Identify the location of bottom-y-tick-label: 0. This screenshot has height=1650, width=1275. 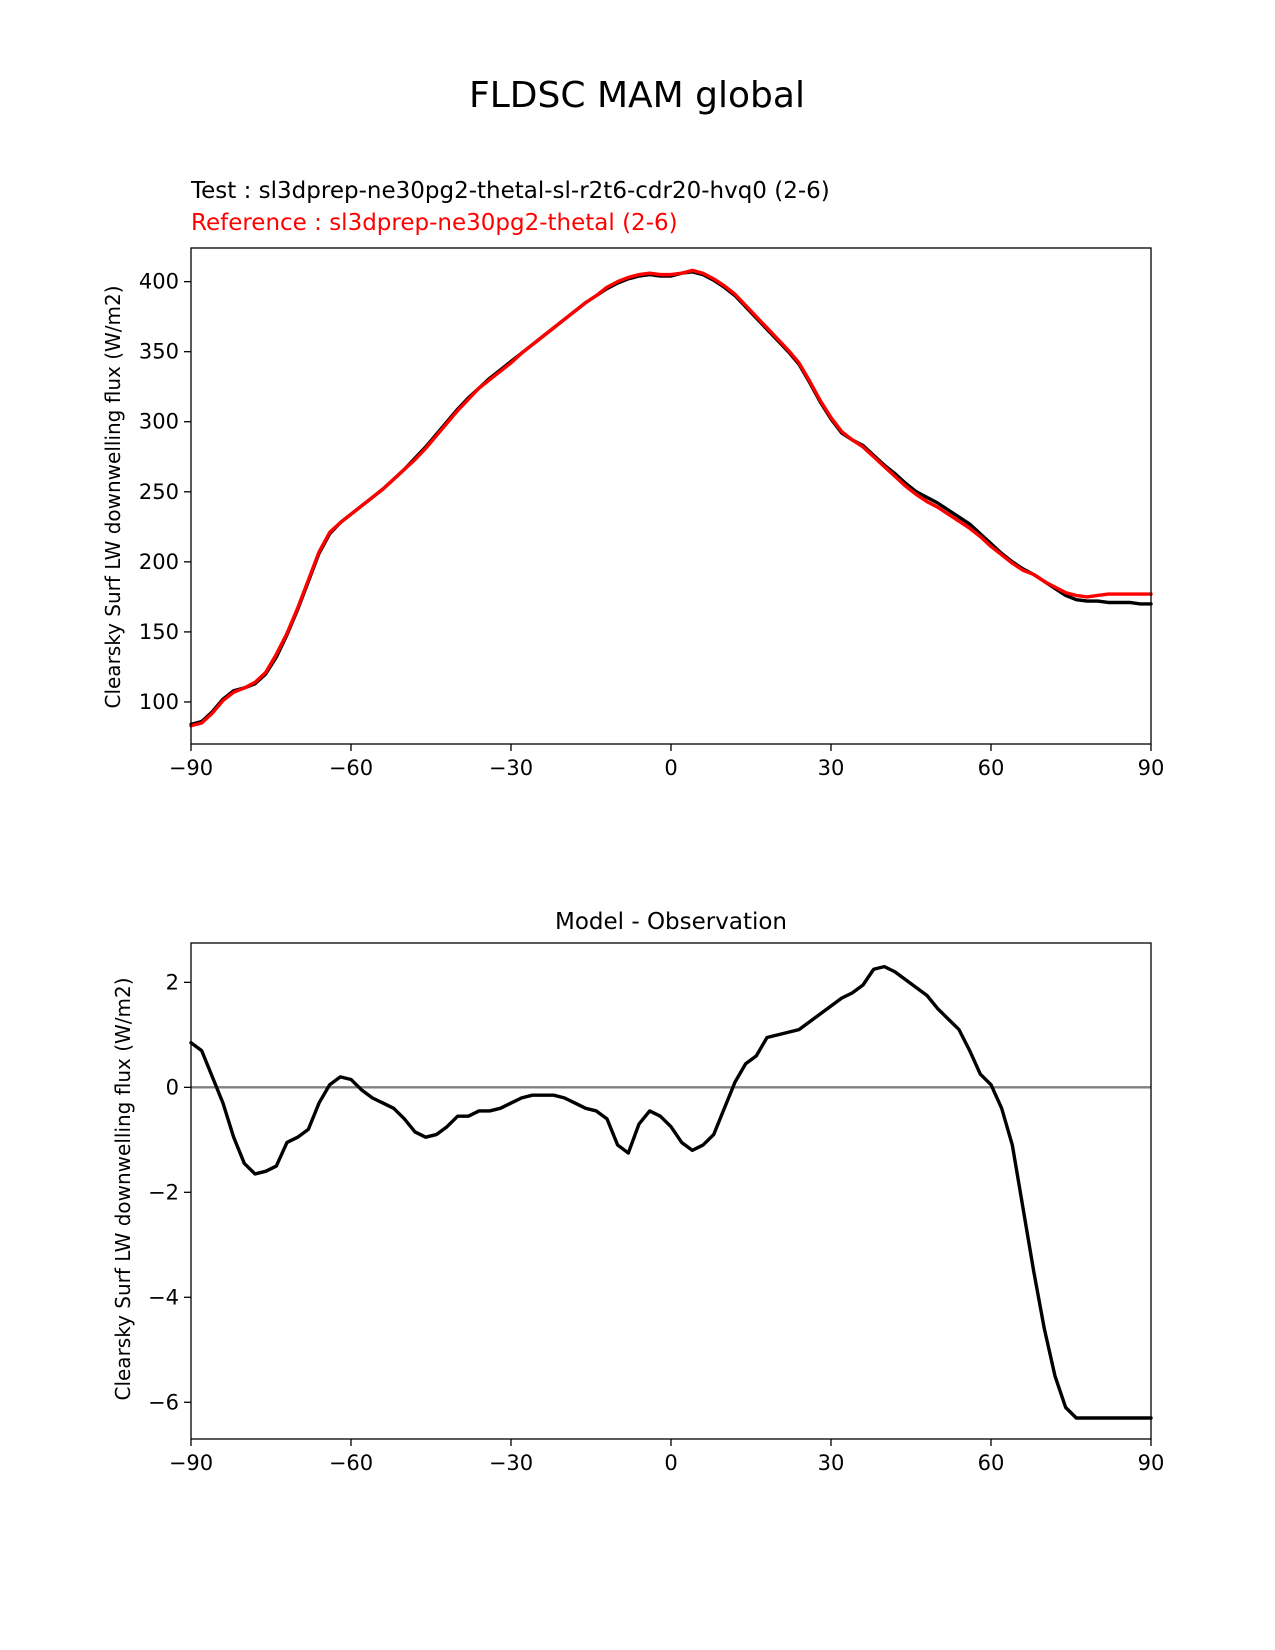
(172, 1087).